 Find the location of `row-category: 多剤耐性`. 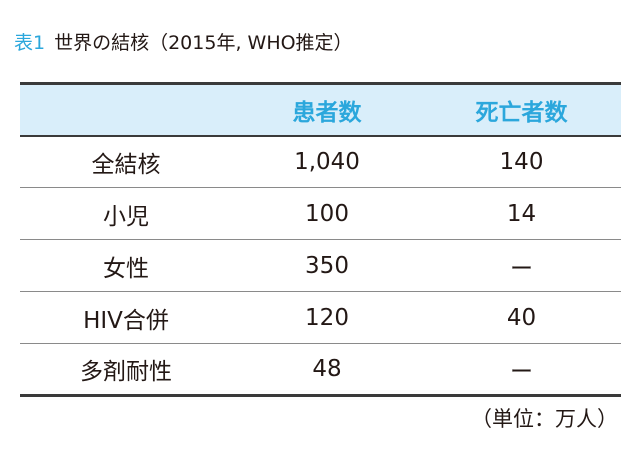

row-category: 多剤耐性 is located at coordinates (126, 372).